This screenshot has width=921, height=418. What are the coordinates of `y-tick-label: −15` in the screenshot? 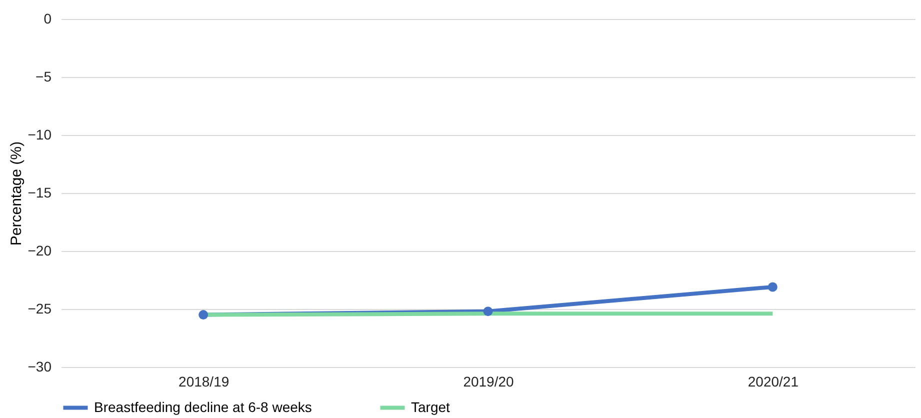 It's located at (40, 192).